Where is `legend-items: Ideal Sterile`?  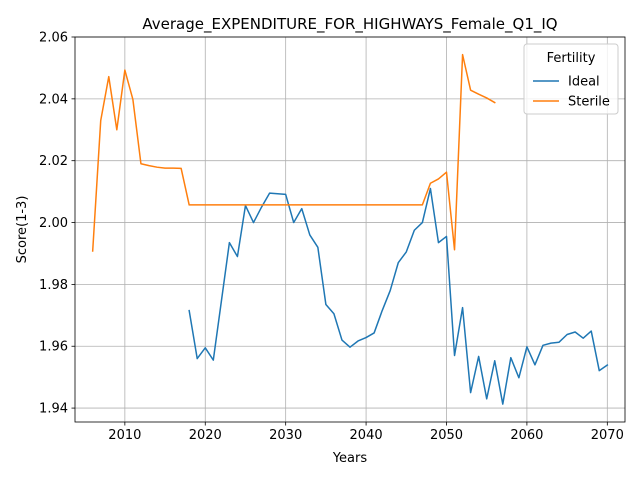
legend-items: Ideal Sterile is located at coordinates (571, 92).